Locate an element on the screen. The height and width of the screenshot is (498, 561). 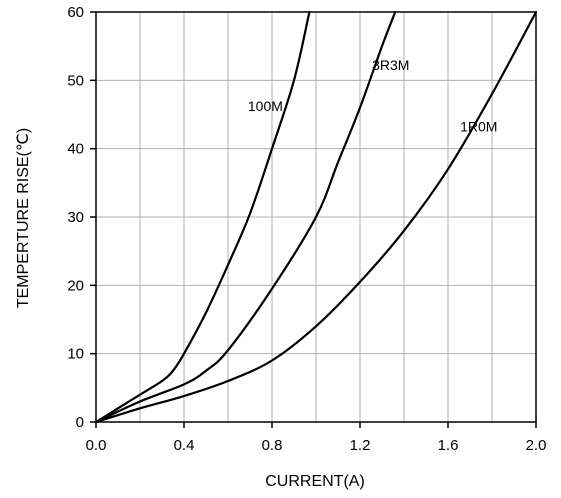
x-tick-label: 1.6 is located at coordinates (448, 445).